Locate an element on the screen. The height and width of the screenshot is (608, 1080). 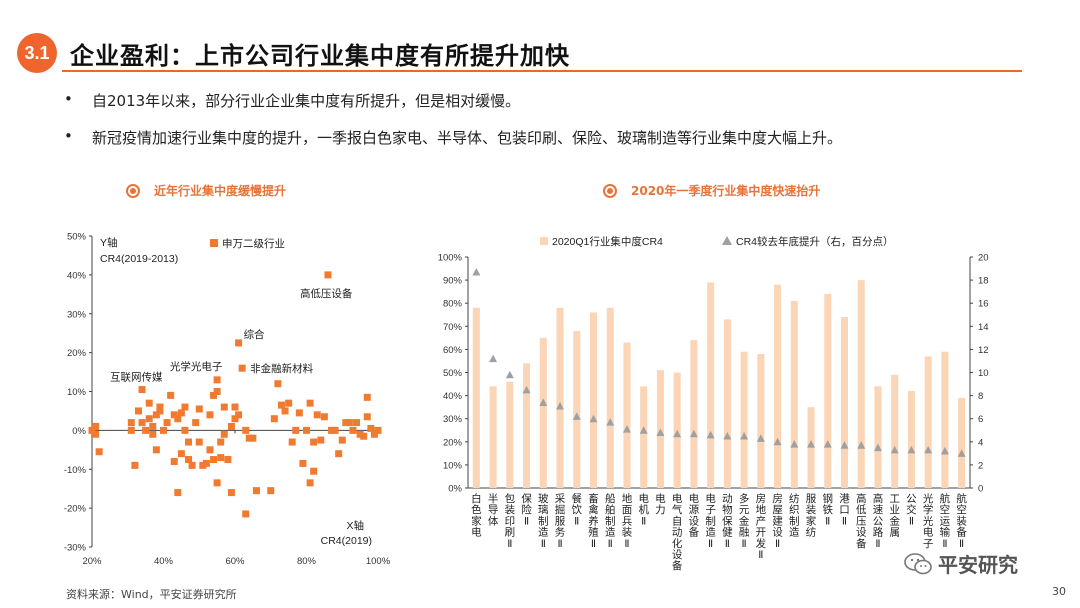
page-number: 30 is located at coordinates (1059, 591).